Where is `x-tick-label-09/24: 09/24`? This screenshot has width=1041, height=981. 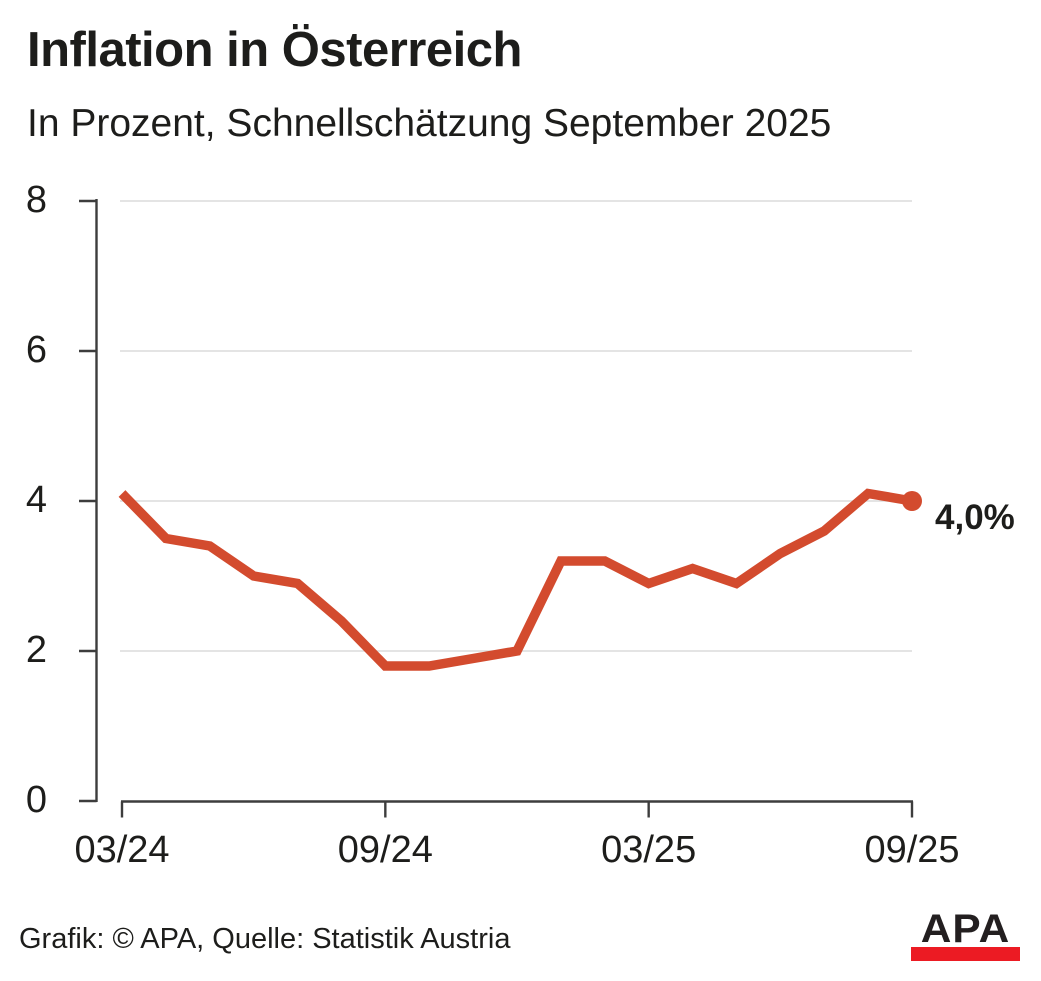
x-tick-label-09/24: 09/24 is located at coordinates (385, 850).